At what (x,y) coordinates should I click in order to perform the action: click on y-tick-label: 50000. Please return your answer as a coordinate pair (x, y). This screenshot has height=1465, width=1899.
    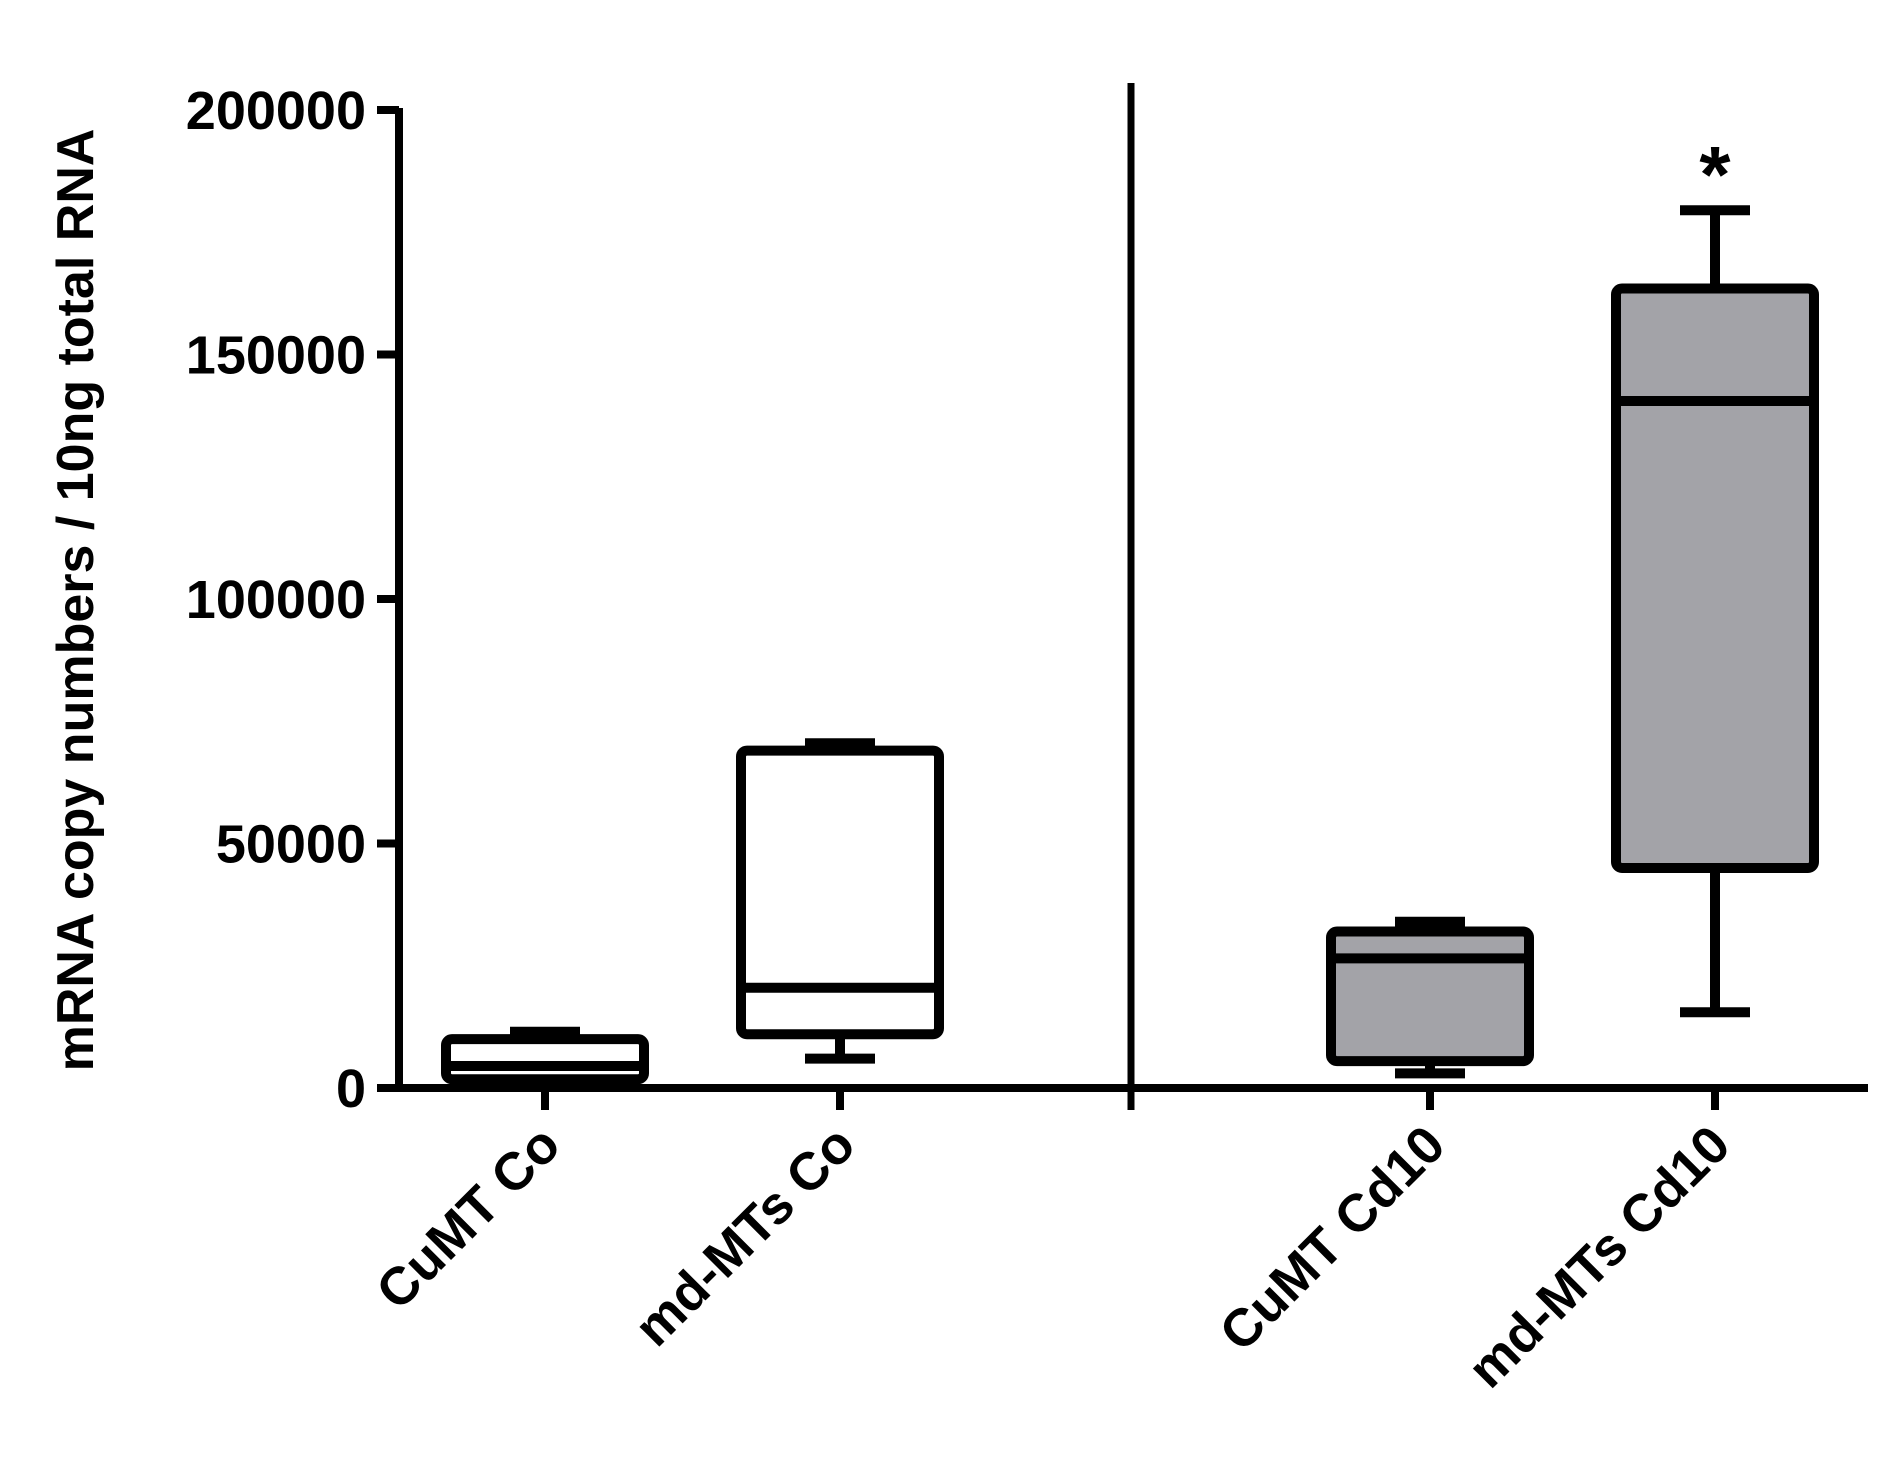
    Looking at the image, I should click on (291, 845).